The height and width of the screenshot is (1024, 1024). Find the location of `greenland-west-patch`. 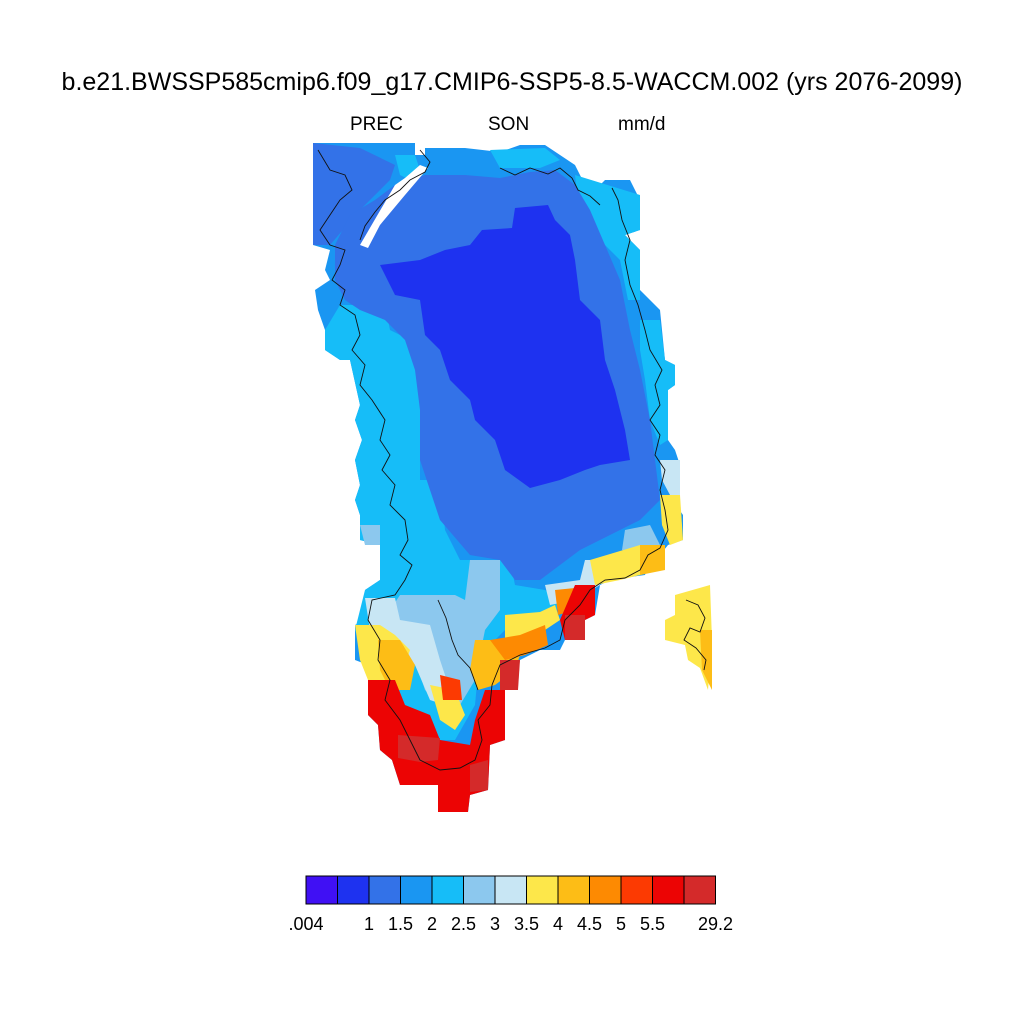

greenland-west-patch is located at coordinates (370, 535).